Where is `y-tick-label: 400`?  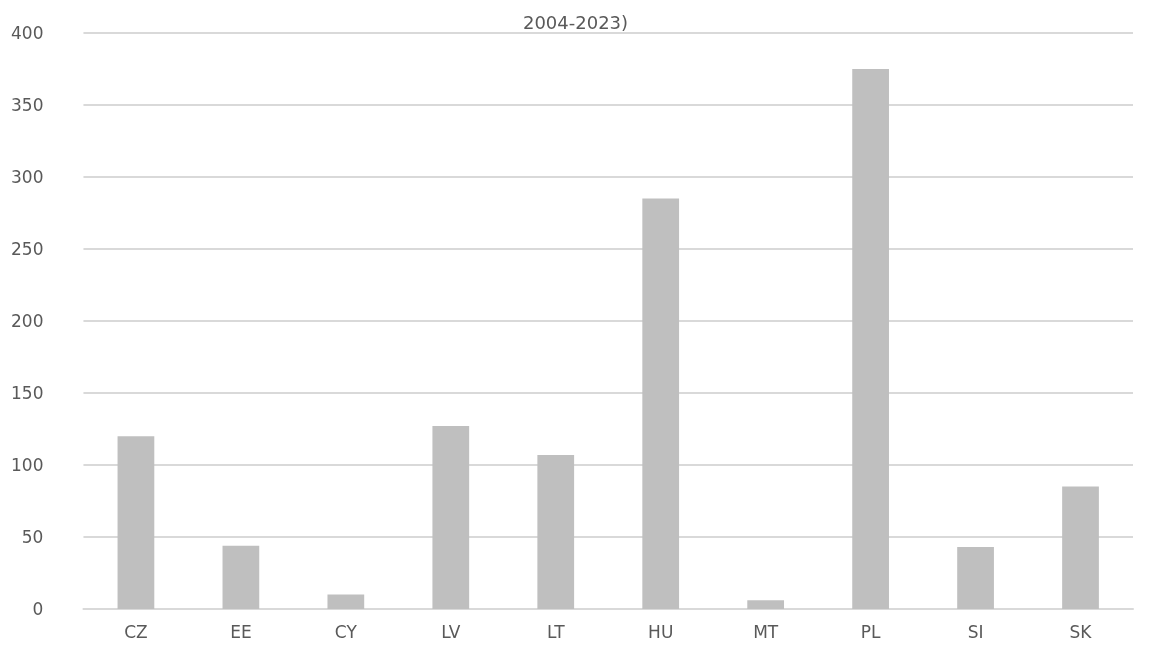
y-tick-label: 400 is located at coordinates (27, 33).